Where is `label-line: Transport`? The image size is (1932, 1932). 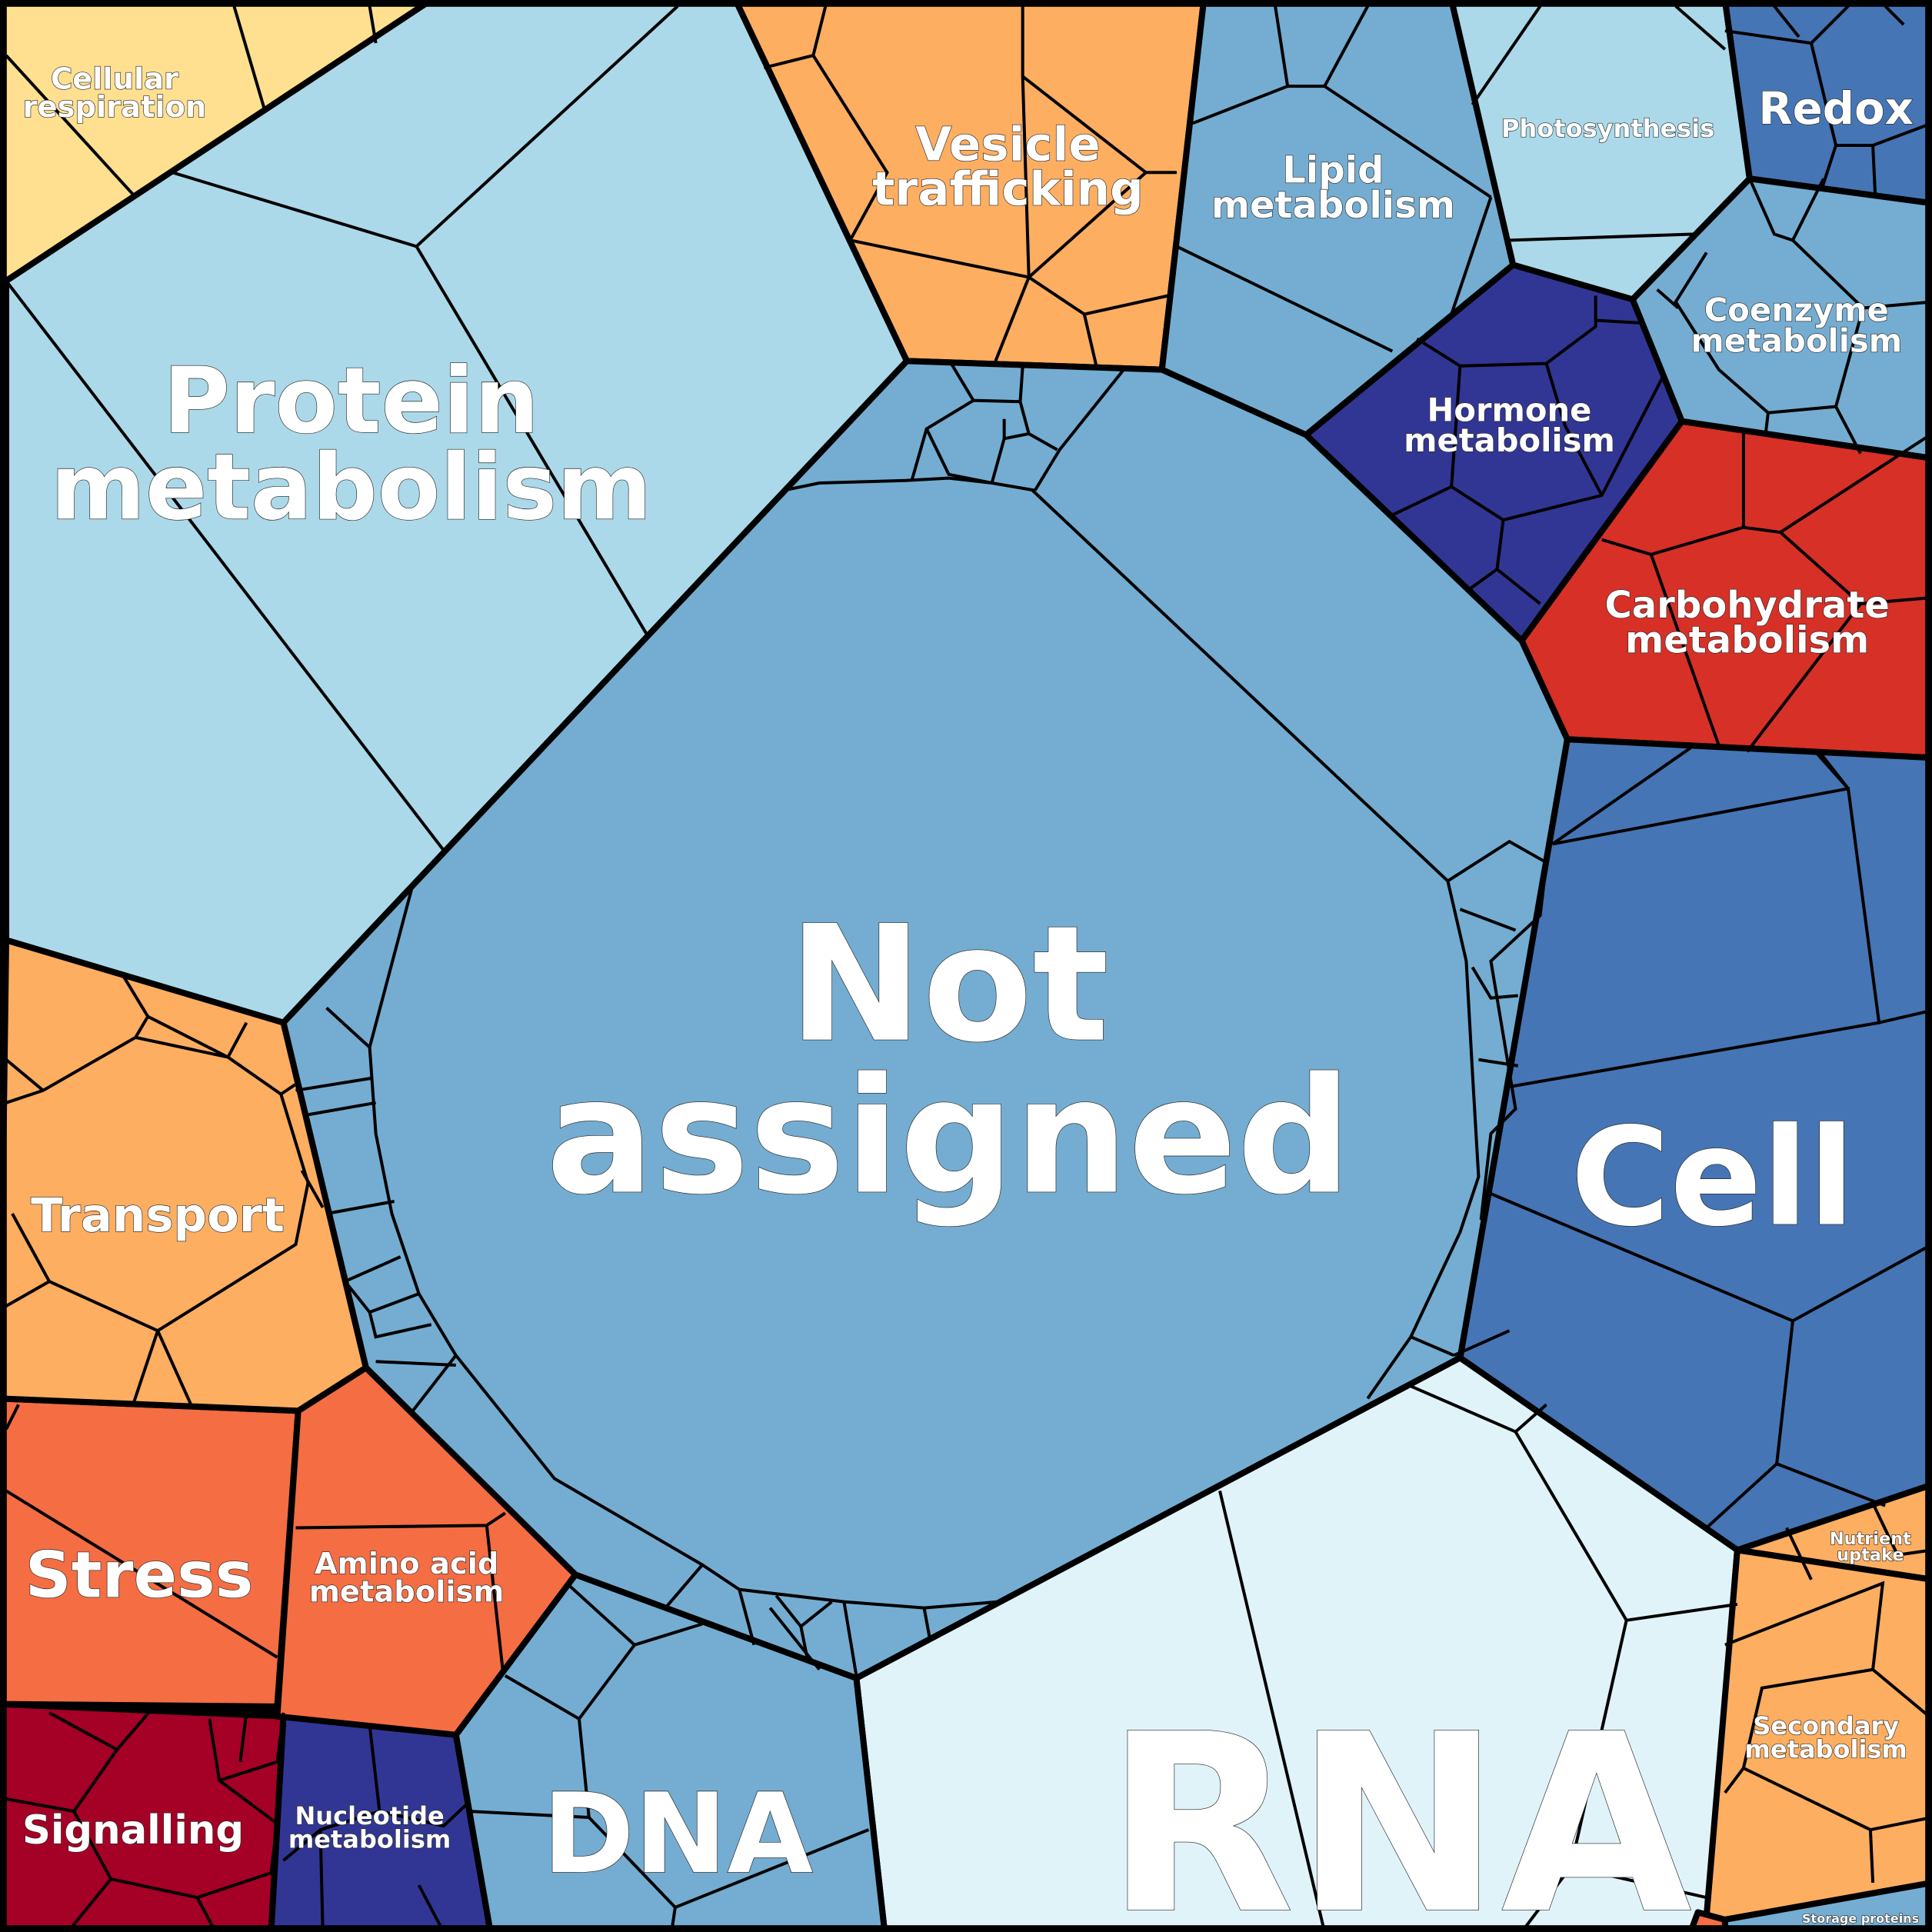
label-line: Transport is located at coordinates (158, 1215).